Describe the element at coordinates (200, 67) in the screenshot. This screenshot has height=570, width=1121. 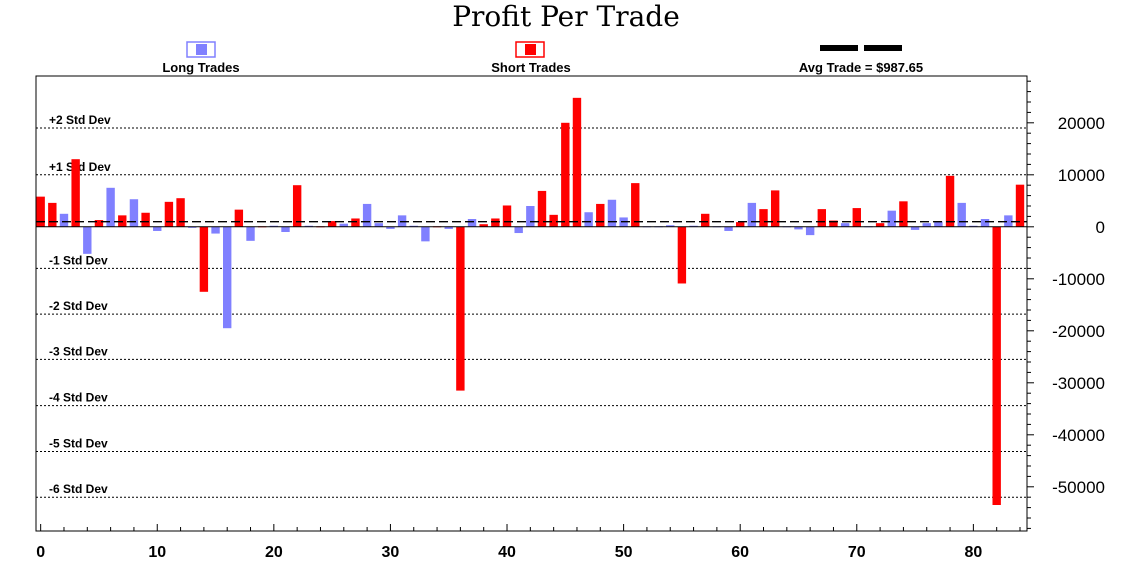
I see `legend-long-label: Long Trades` at that location.